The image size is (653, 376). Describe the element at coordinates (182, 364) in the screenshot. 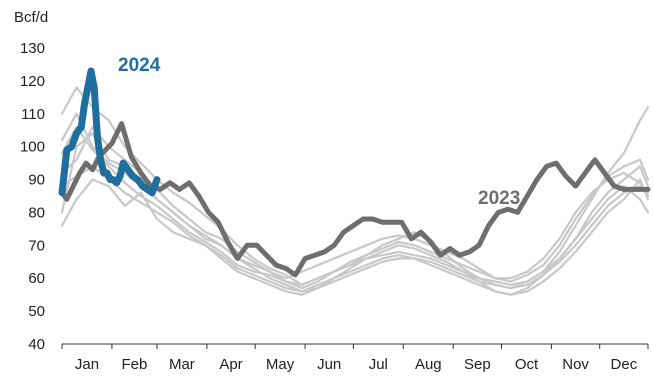

I see `x-tick-label: Mar` at that location.